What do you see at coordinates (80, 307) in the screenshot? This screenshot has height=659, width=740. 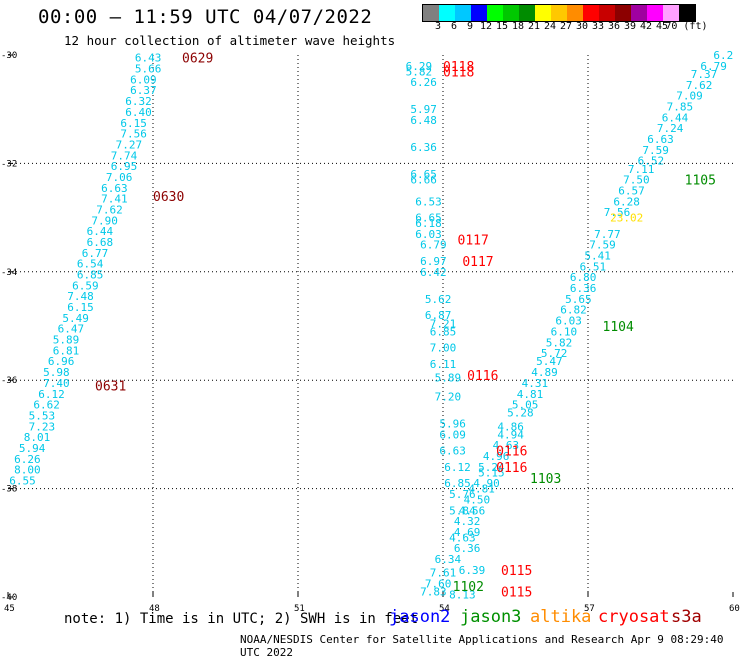 I see `swh-point: 6.15` at bounding box center [80, 307].